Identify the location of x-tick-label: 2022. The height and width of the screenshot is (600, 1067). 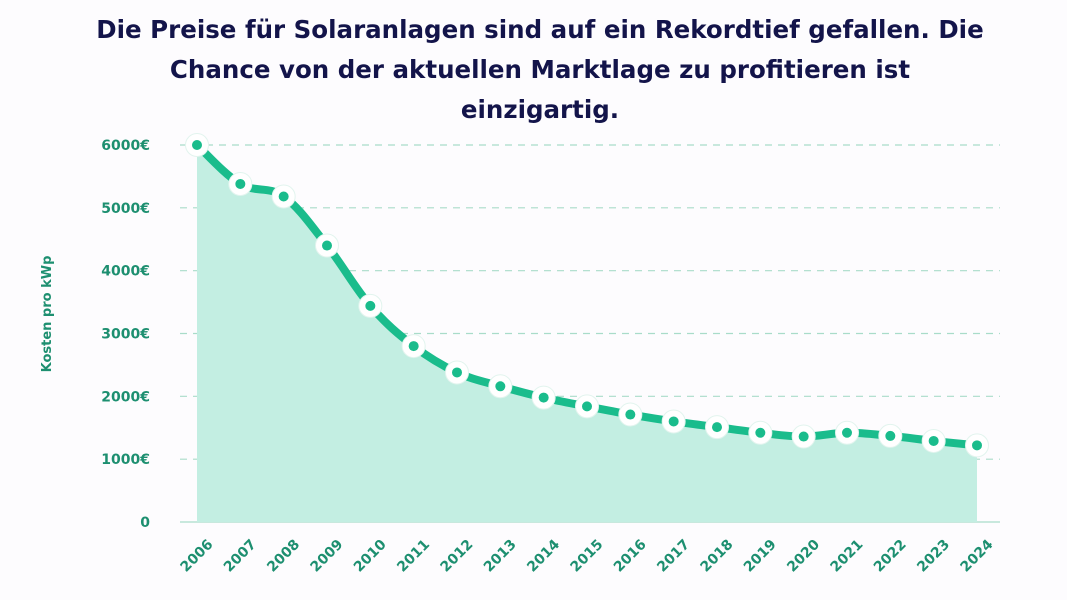
(890, 556).